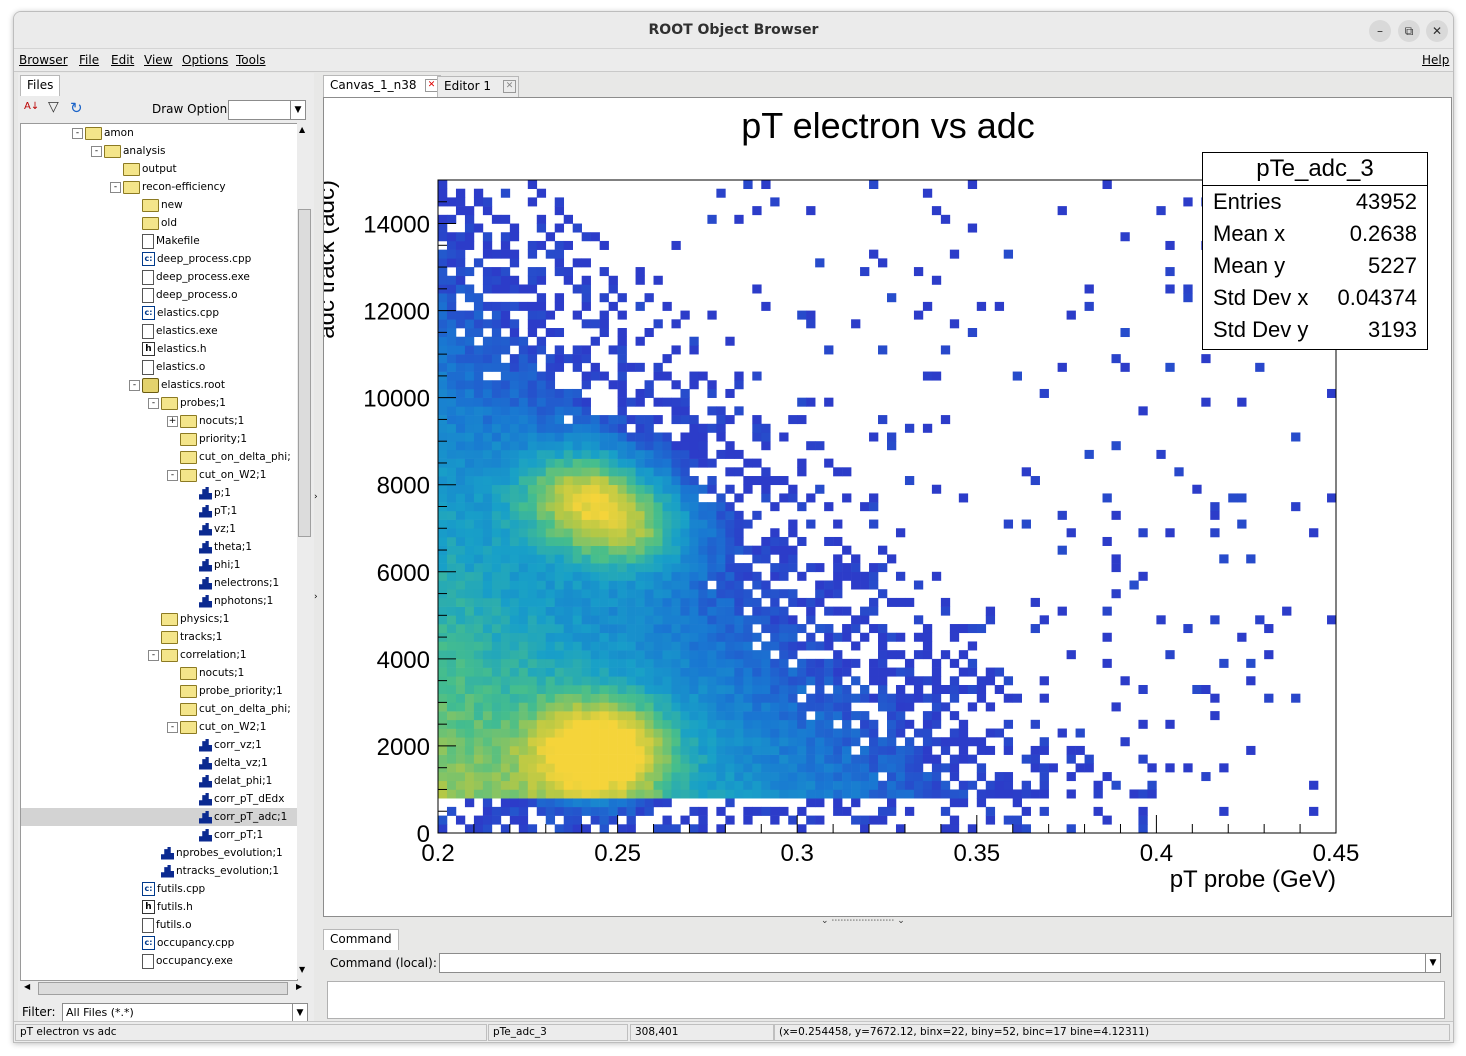 This screenshot has height=1056, width=1466. I want to click on tree-item: delta_vz;1, so click(159, 763).